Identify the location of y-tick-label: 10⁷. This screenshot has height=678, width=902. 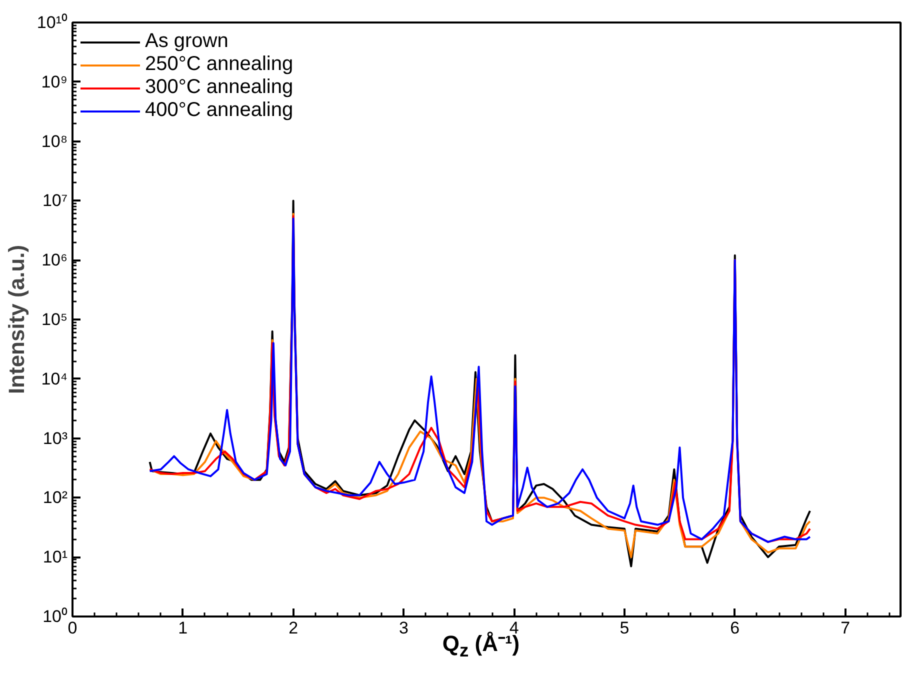
(55, 200).